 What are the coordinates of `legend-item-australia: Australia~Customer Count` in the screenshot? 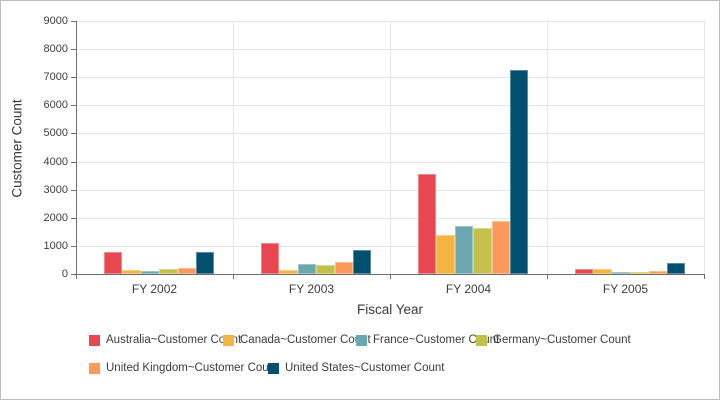 It's located at (165, 340).